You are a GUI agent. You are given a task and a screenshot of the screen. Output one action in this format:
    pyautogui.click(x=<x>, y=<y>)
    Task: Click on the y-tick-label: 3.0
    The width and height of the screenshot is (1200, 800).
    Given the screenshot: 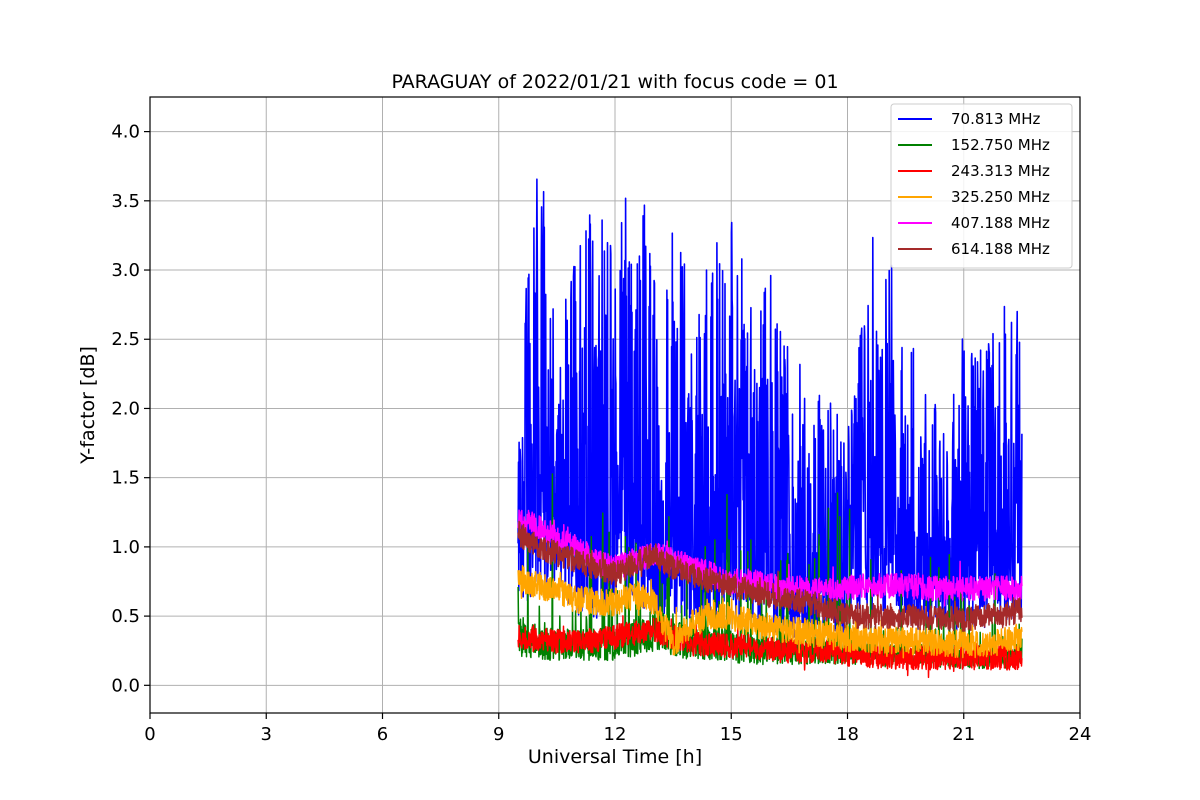 What is the action you would take?
    pyautogui.click(x=125, y=270)
    